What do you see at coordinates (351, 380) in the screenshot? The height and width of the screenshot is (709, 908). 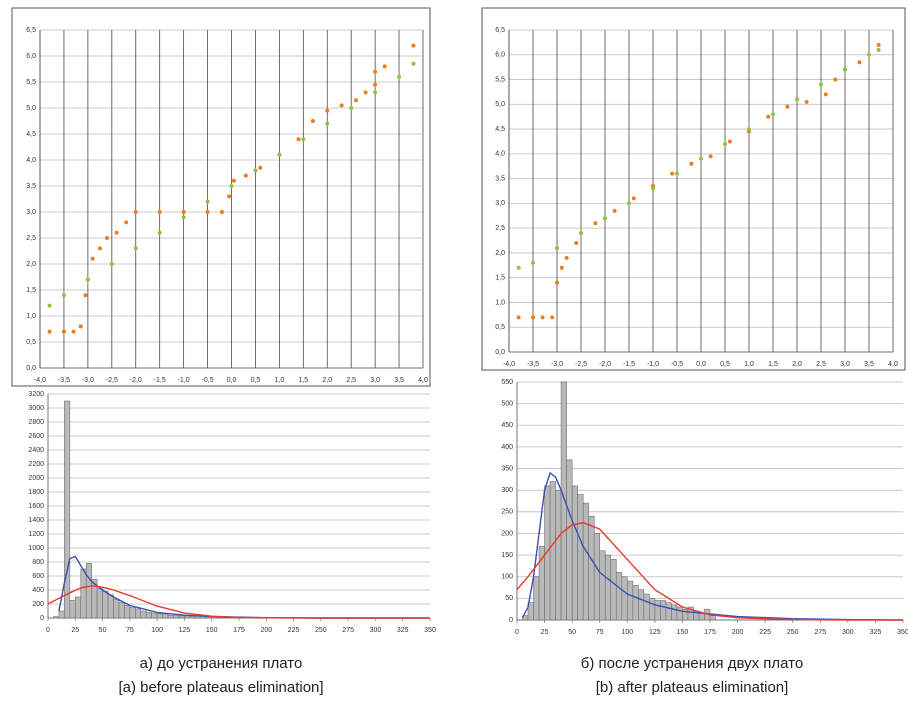 I see `x-tick-label: 2,5` at bounding box center [351, 380].